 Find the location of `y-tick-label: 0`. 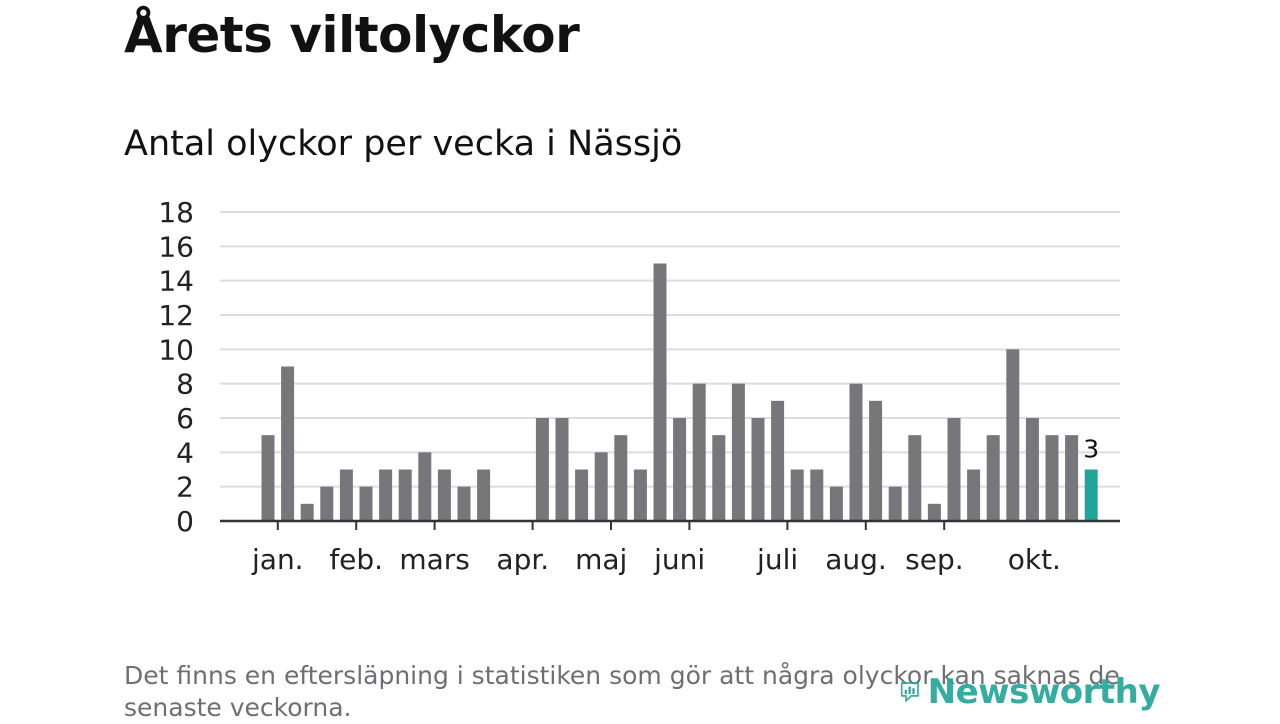

y-tick-label: 0 is located at coordinates (185, 521).